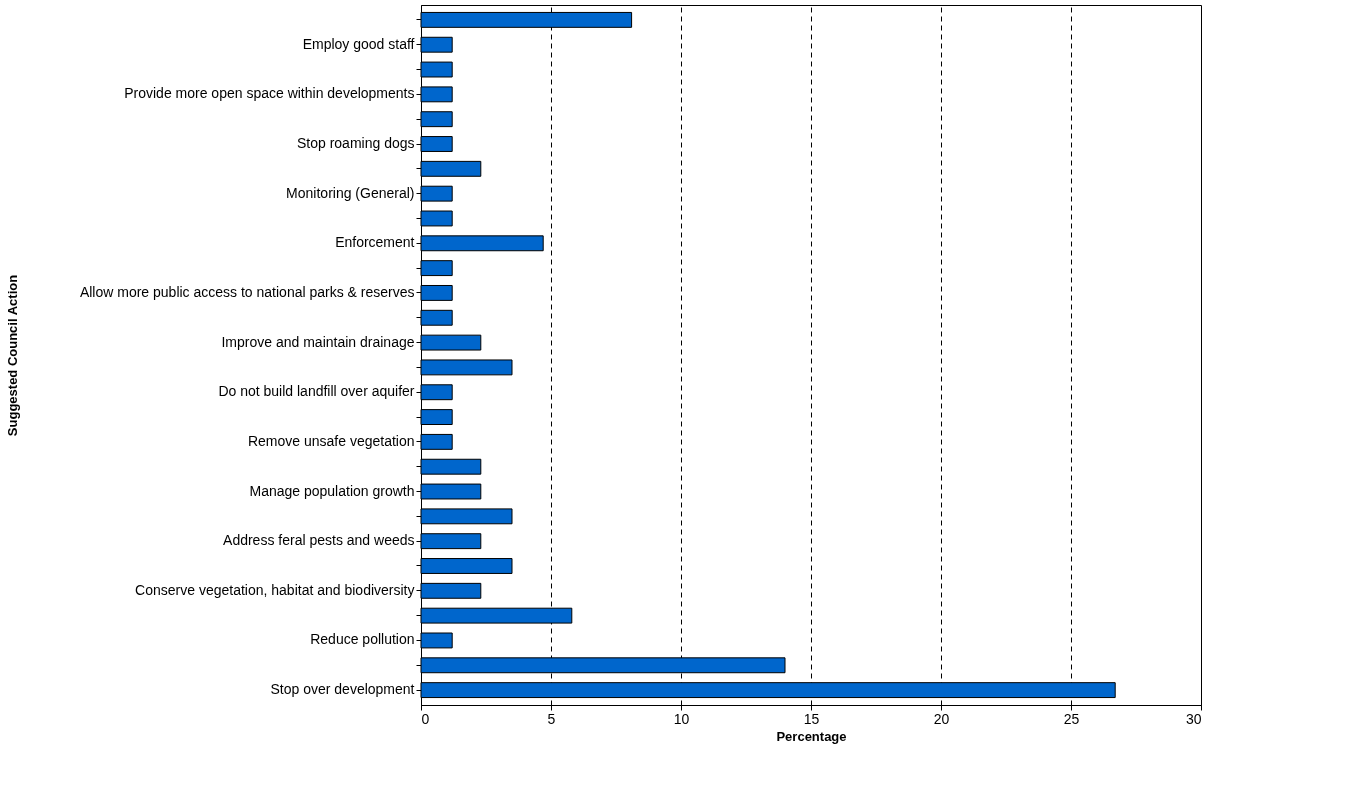 The image size is (1350, 808). What do you see at coordinates (375, 242) in the screenshot?
I see `y-tick-label: Enforcement` at bounding box center [375, 242].